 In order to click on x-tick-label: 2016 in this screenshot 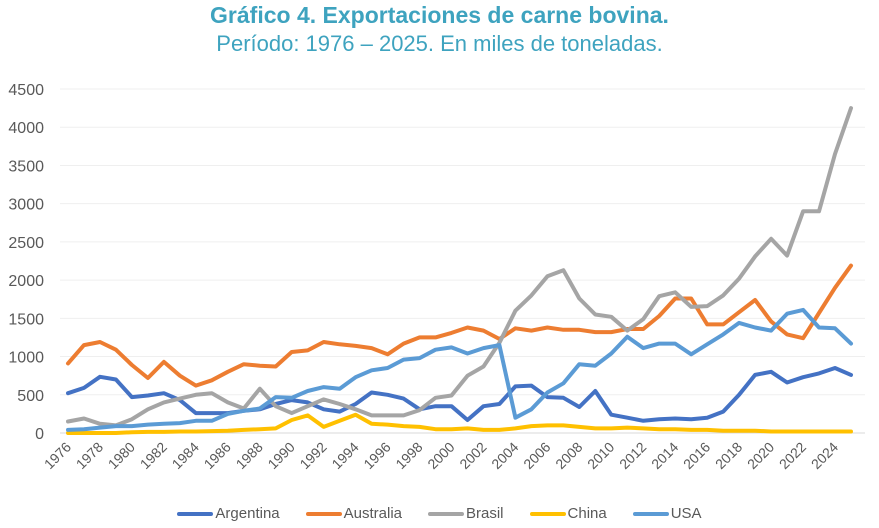, I will do `click(696, 455)`.